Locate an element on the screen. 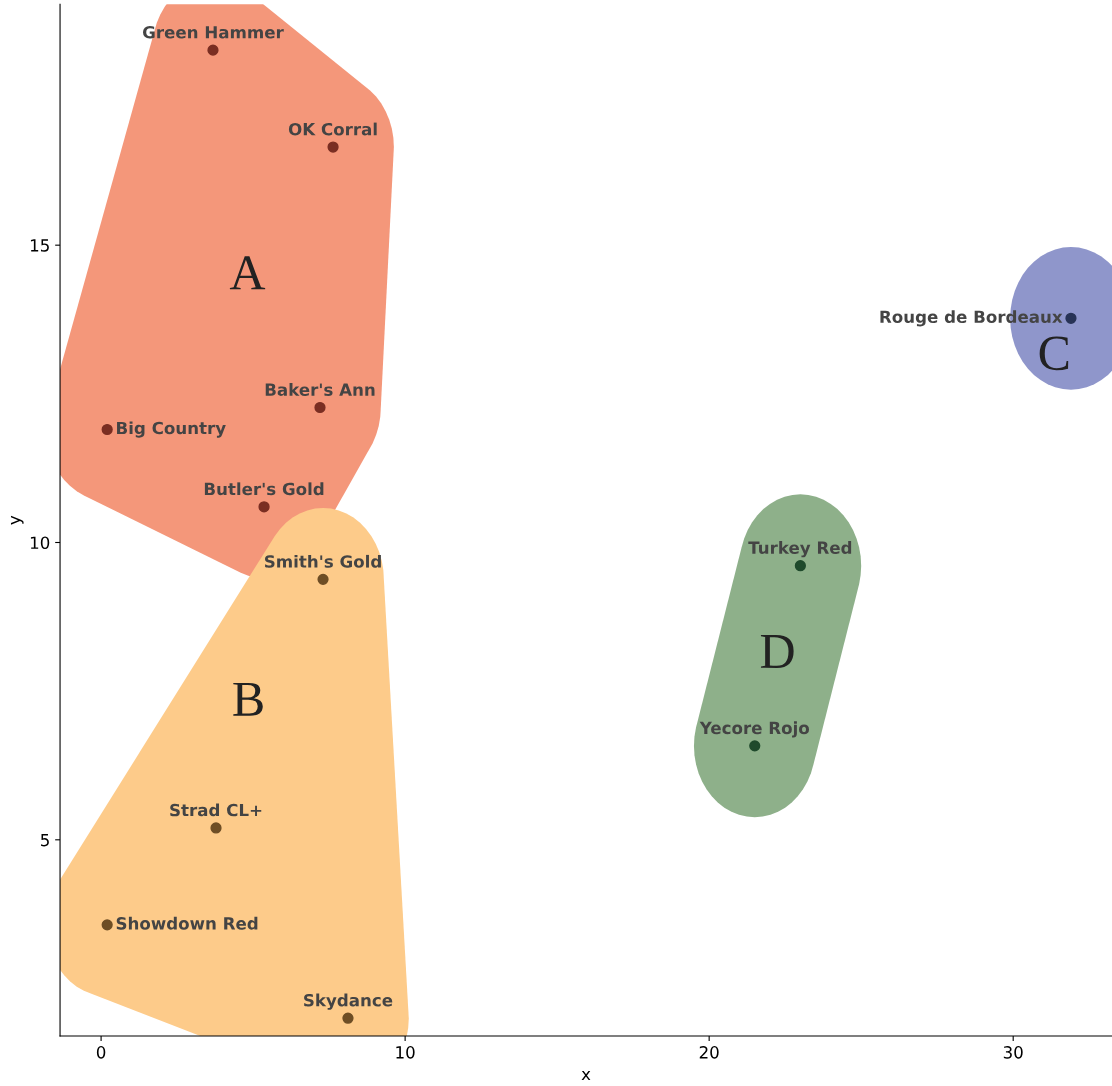 This screenshot has height=1086, width=1112. text: A is located at coordinates (247, 273).